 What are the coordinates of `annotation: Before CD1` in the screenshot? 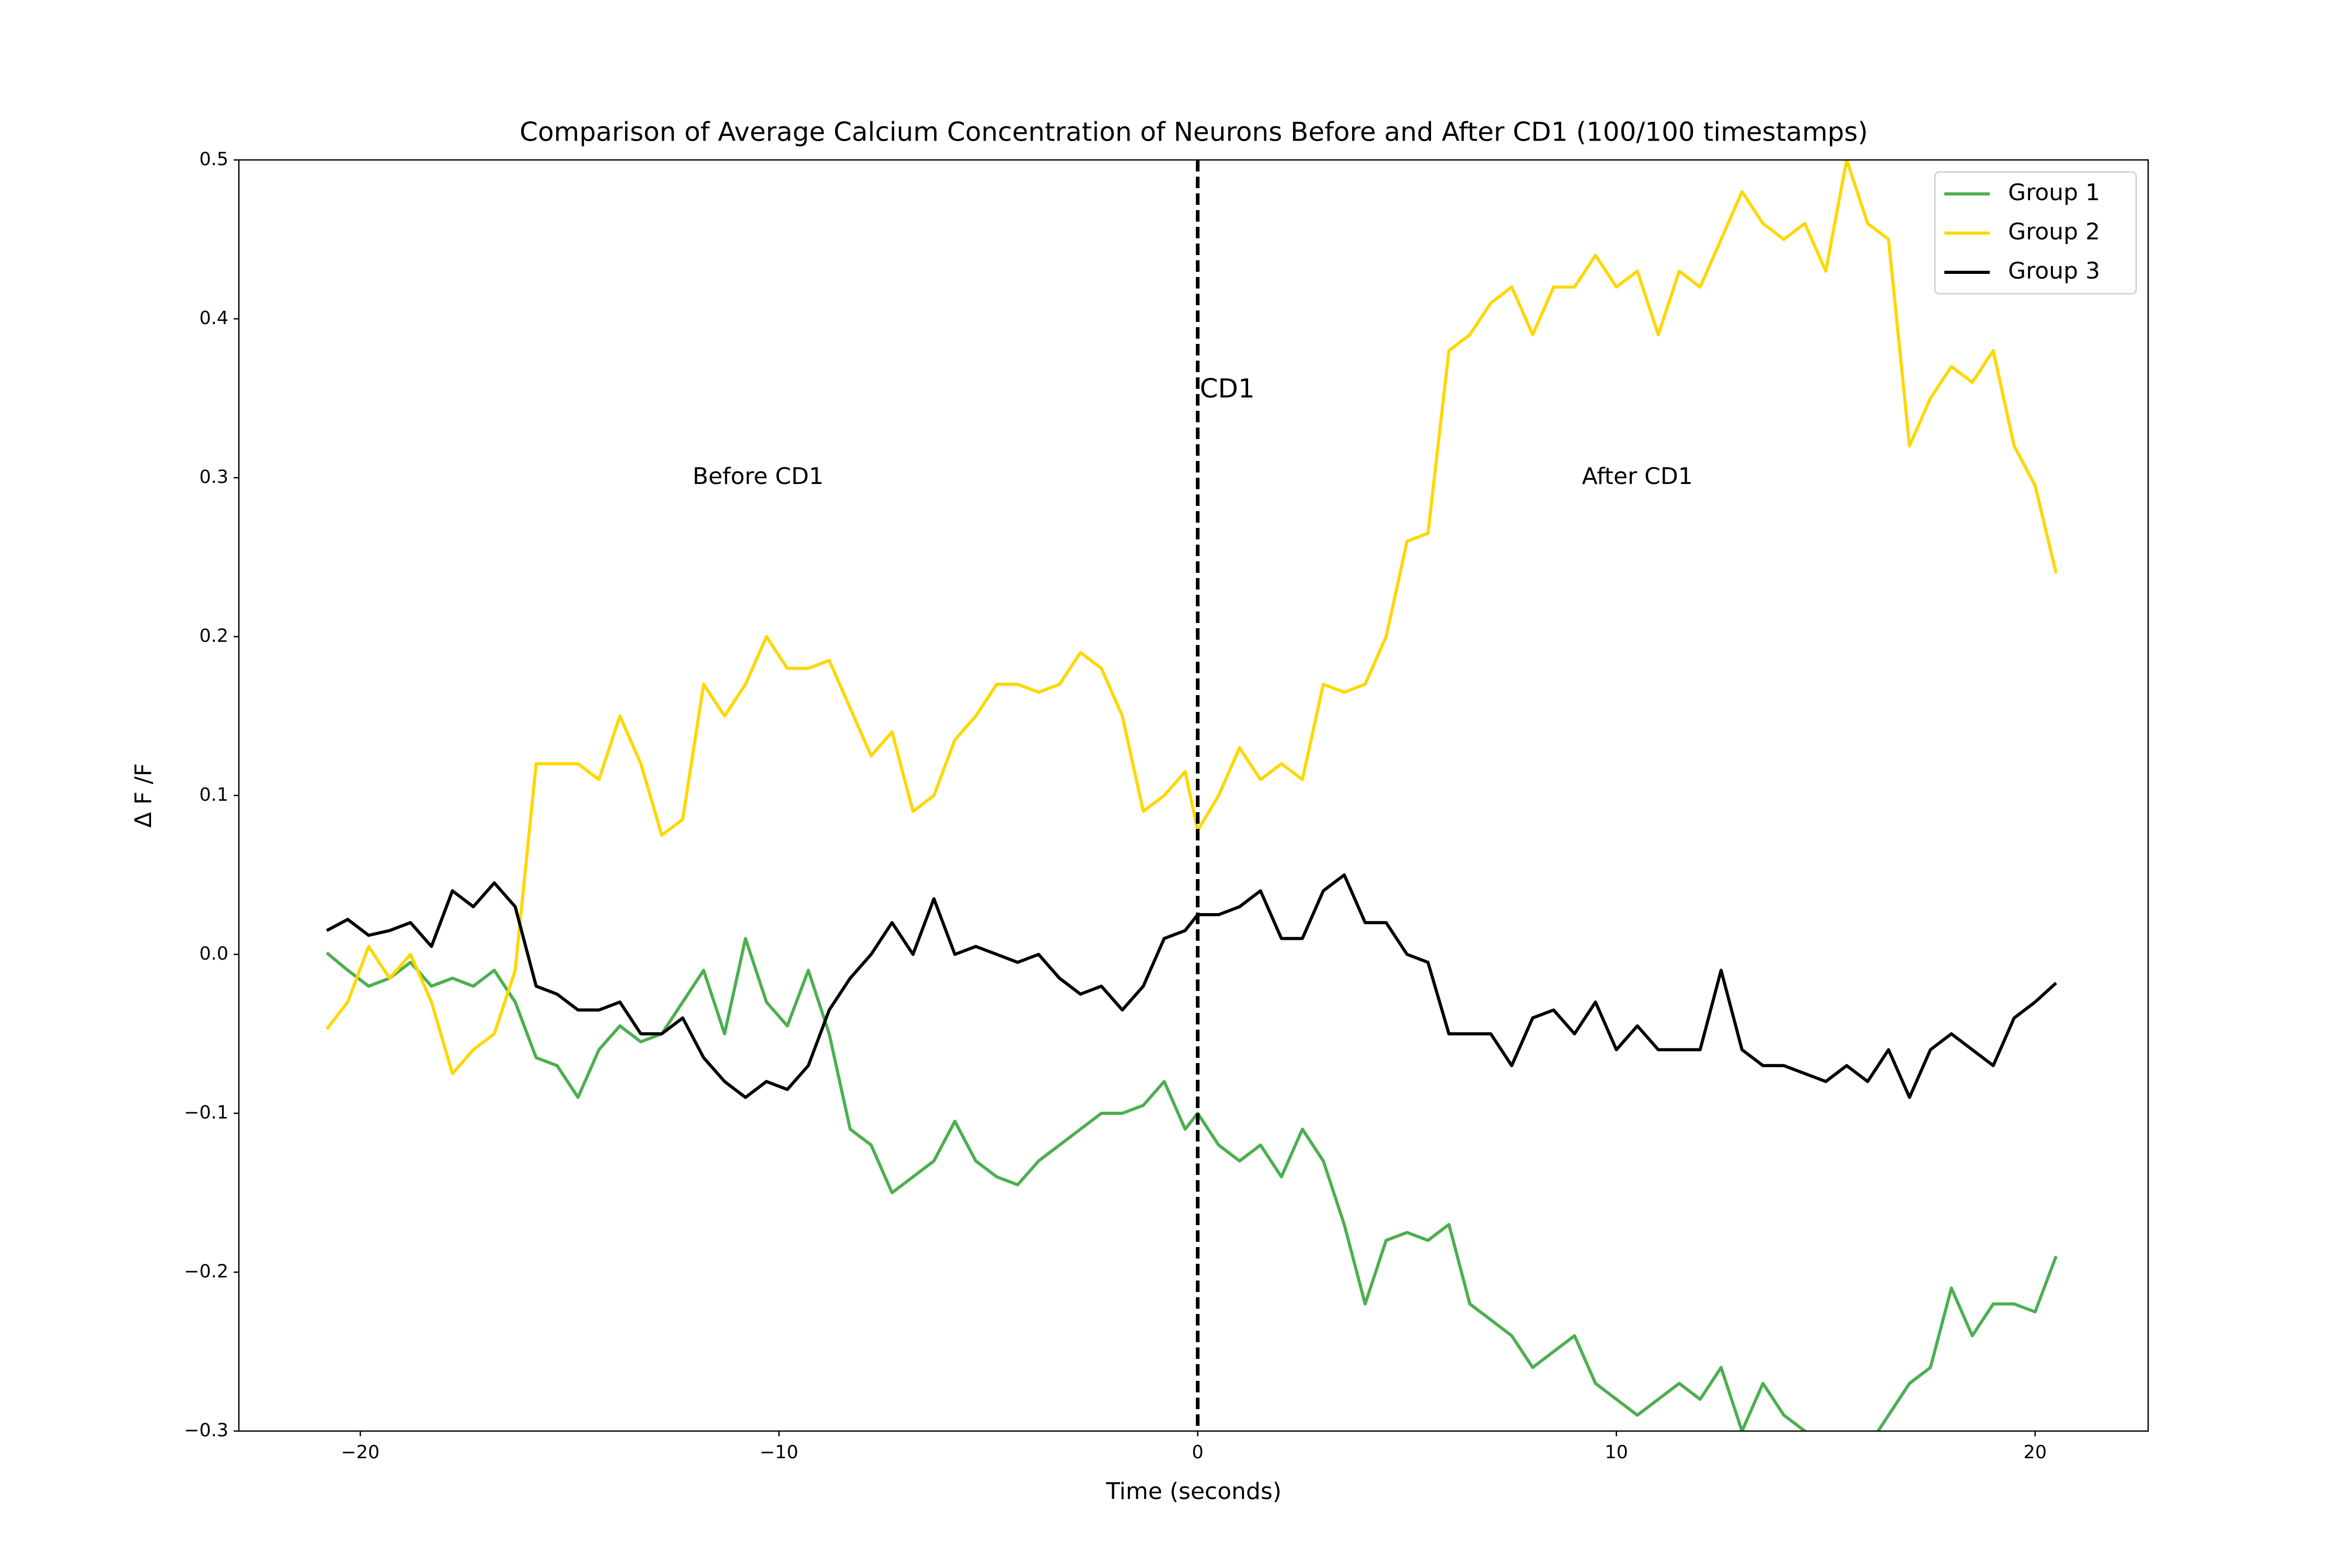 It's located at (758, 476).